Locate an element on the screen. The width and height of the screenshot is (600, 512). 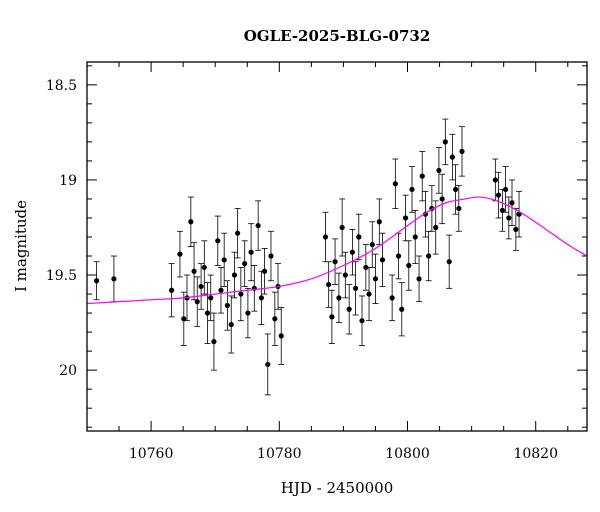
y-tick-label: 20 is located at coordinates (68, 371).